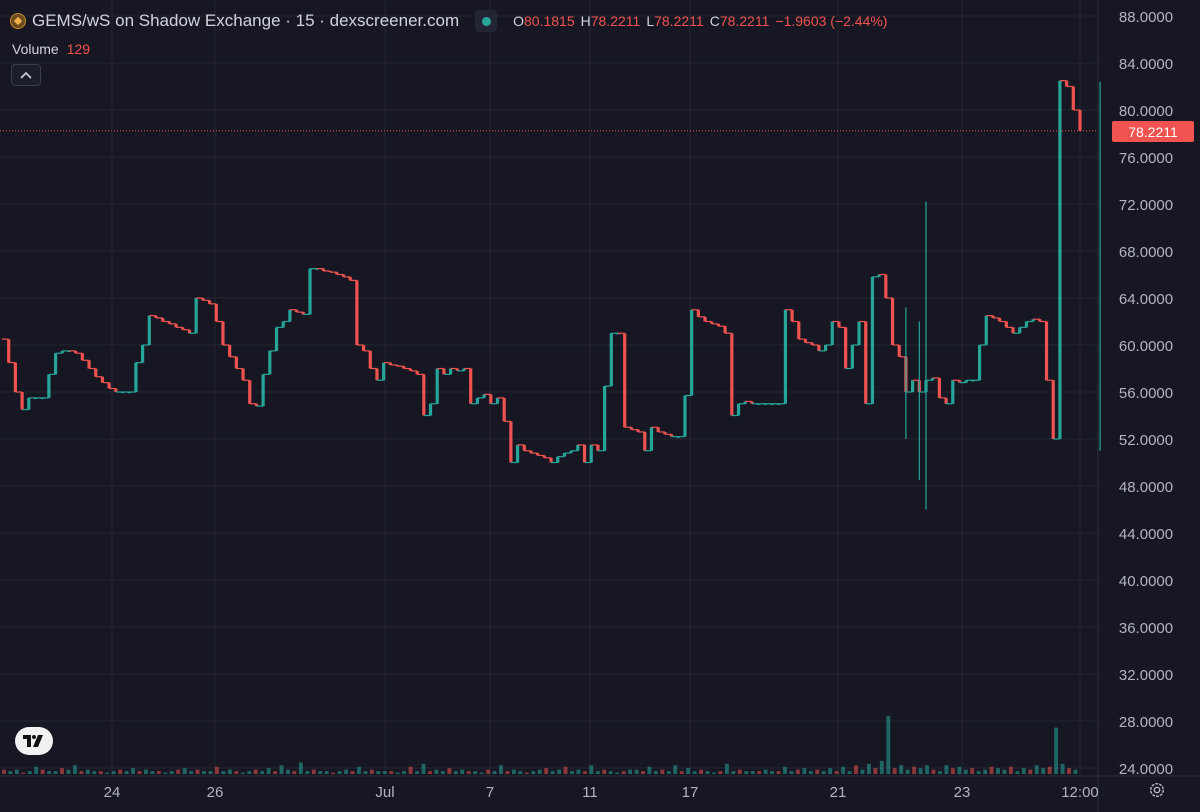  What do you see at coordinates (1146, 440) in the screenshot?
I see `y-tick-label: 52.0000` at bounding box center [1146, 440].